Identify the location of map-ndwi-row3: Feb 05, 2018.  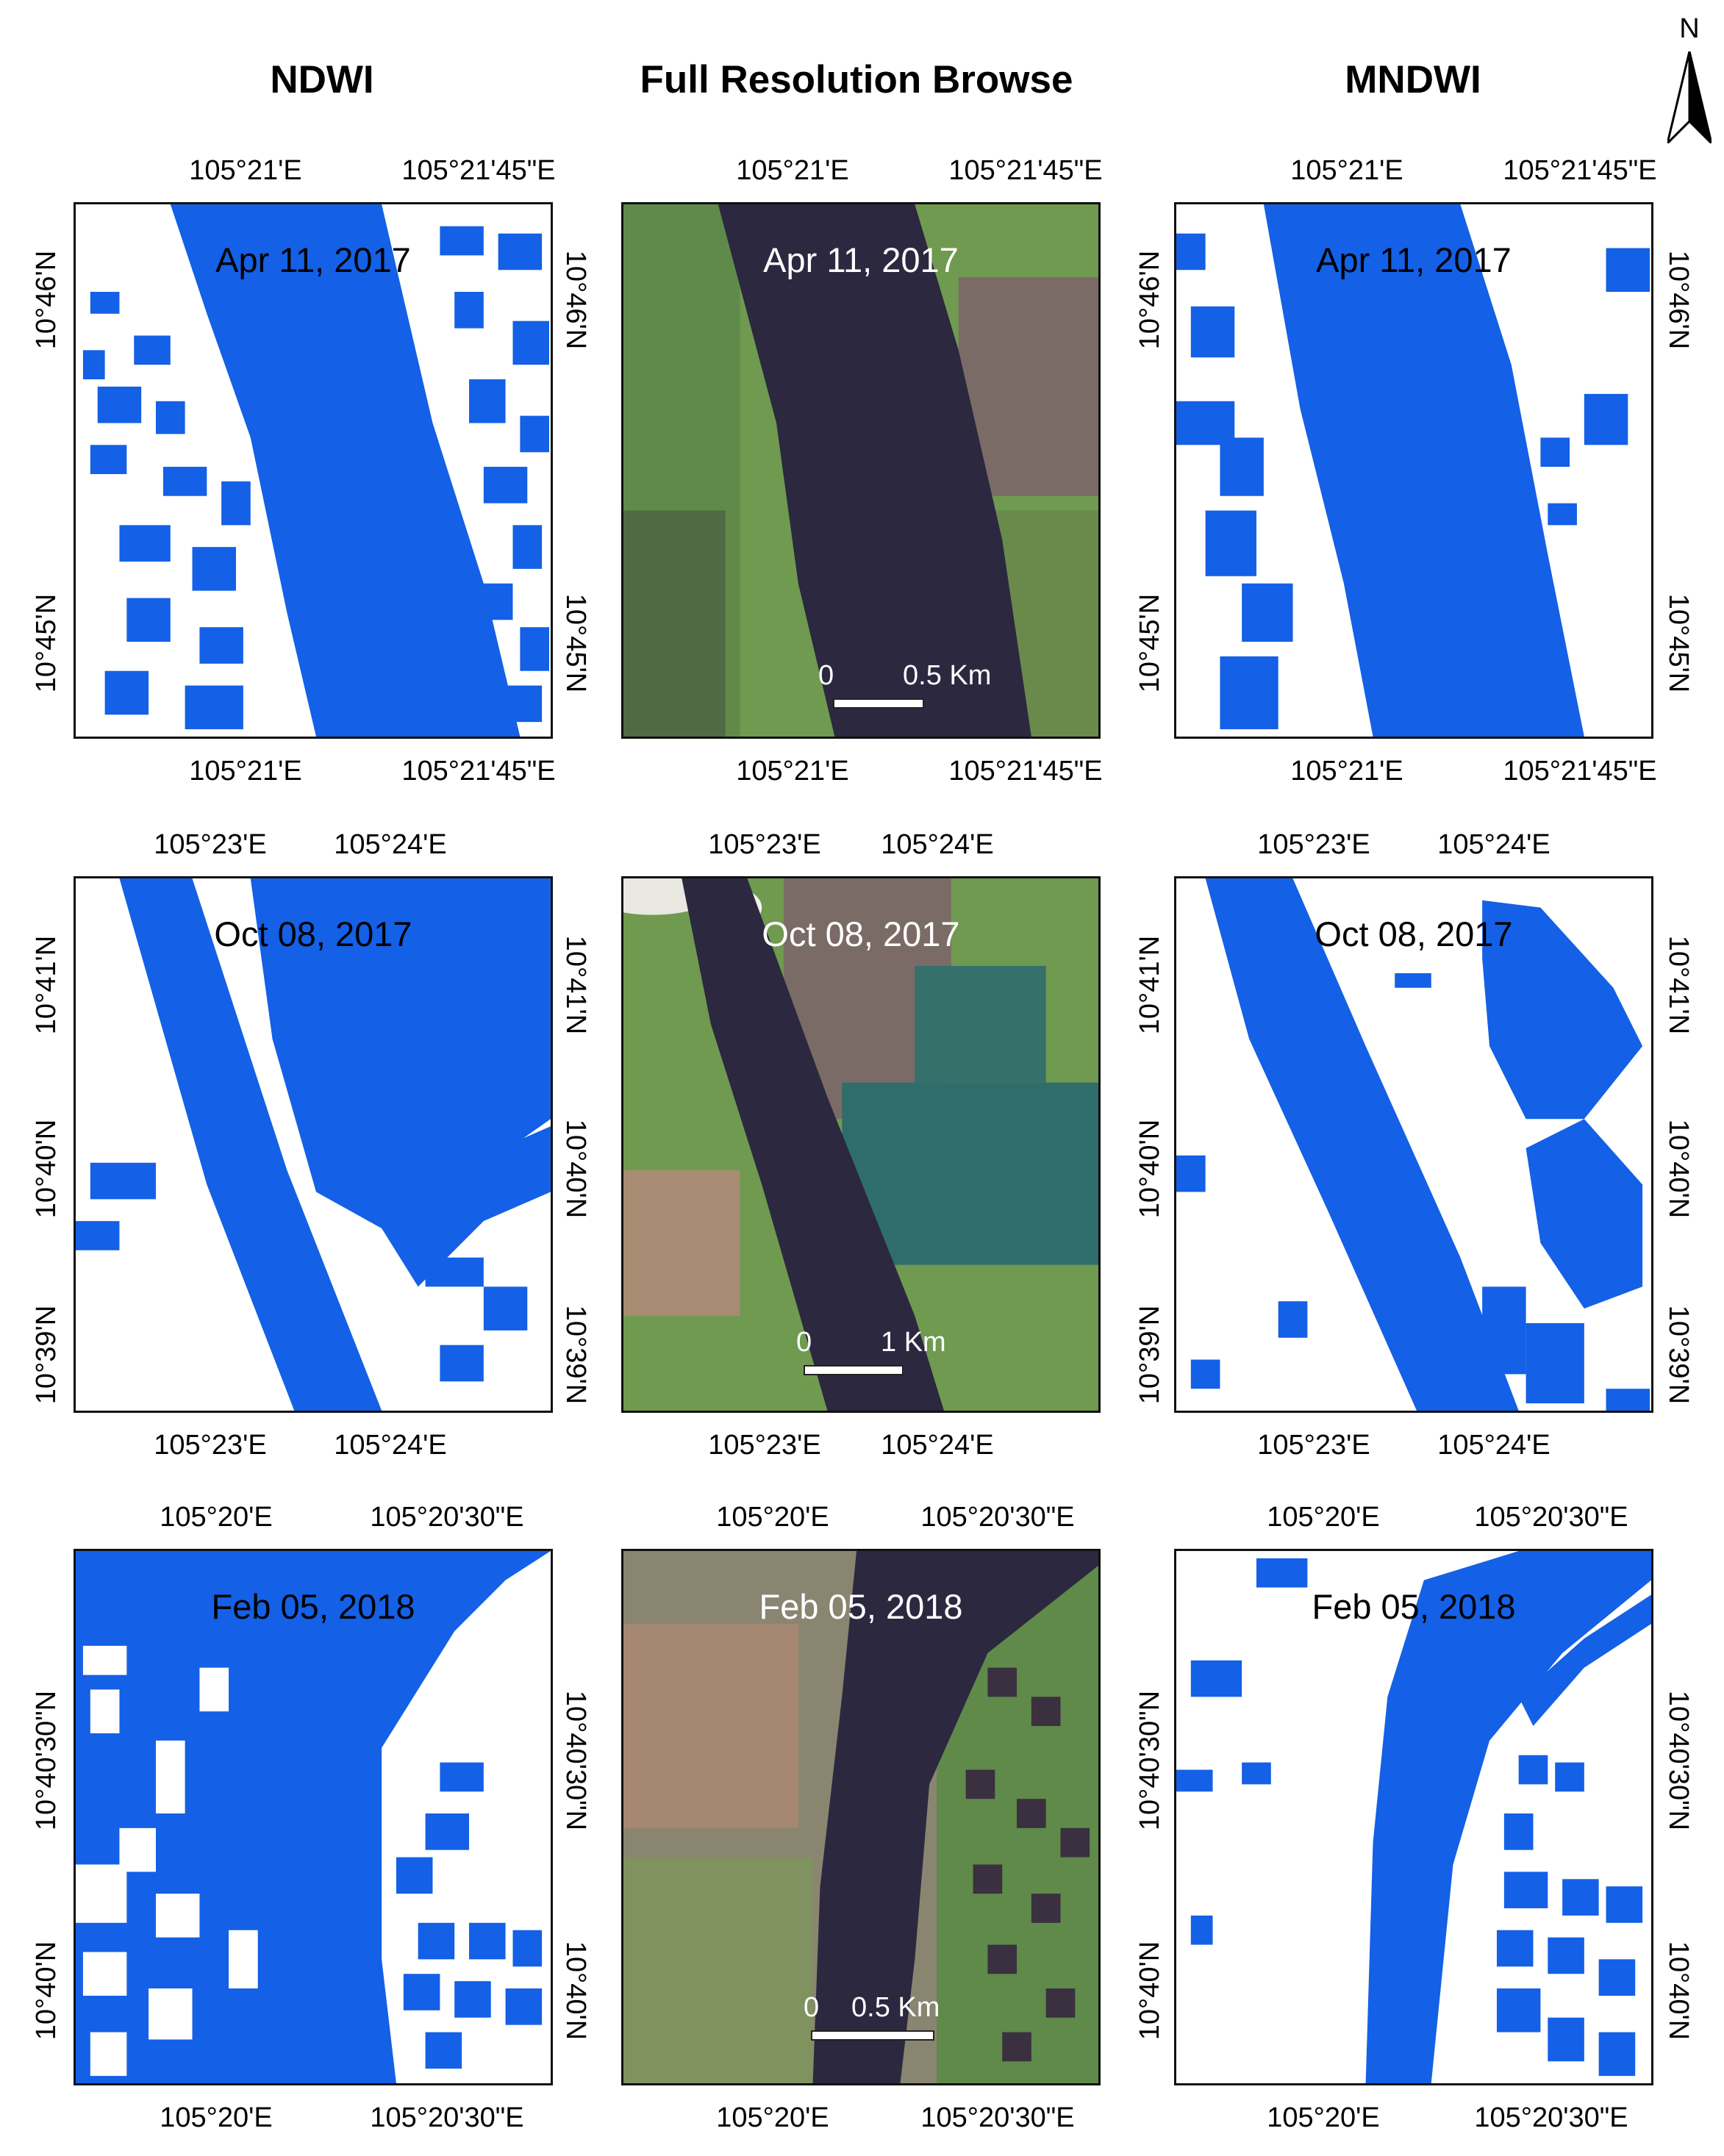
(313, 1817).